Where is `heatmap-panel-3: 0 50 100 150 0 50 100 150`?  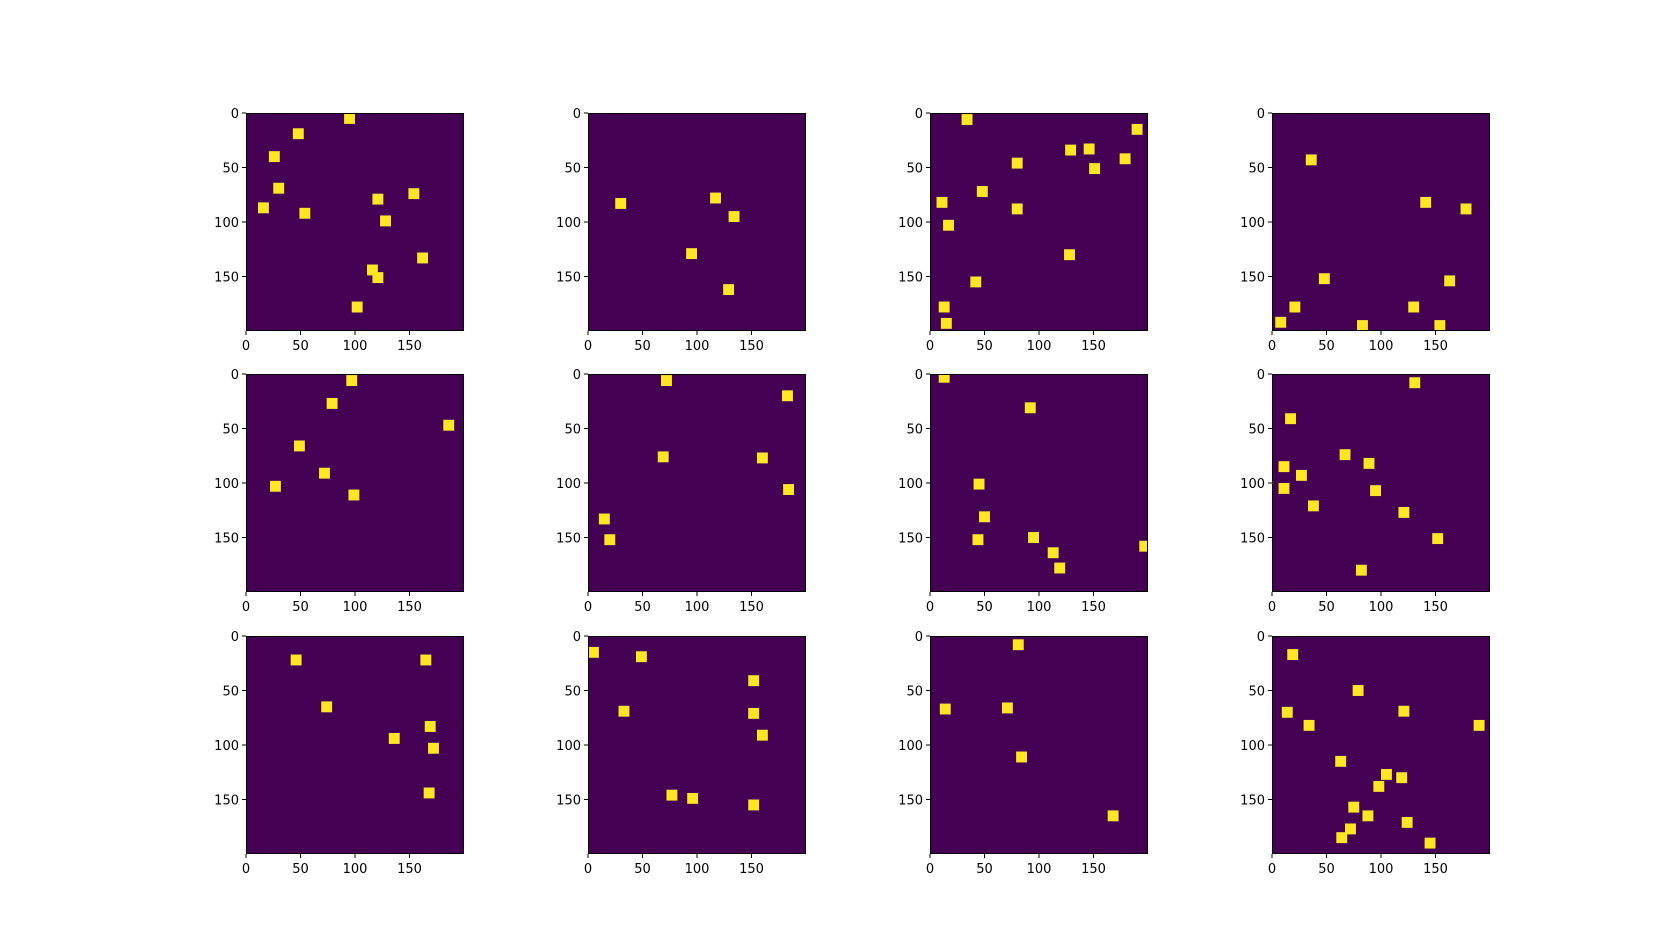
heatmap-panel-3: 0 50 100 150 0 50 100 150 is located at coordinates (1023, 230).